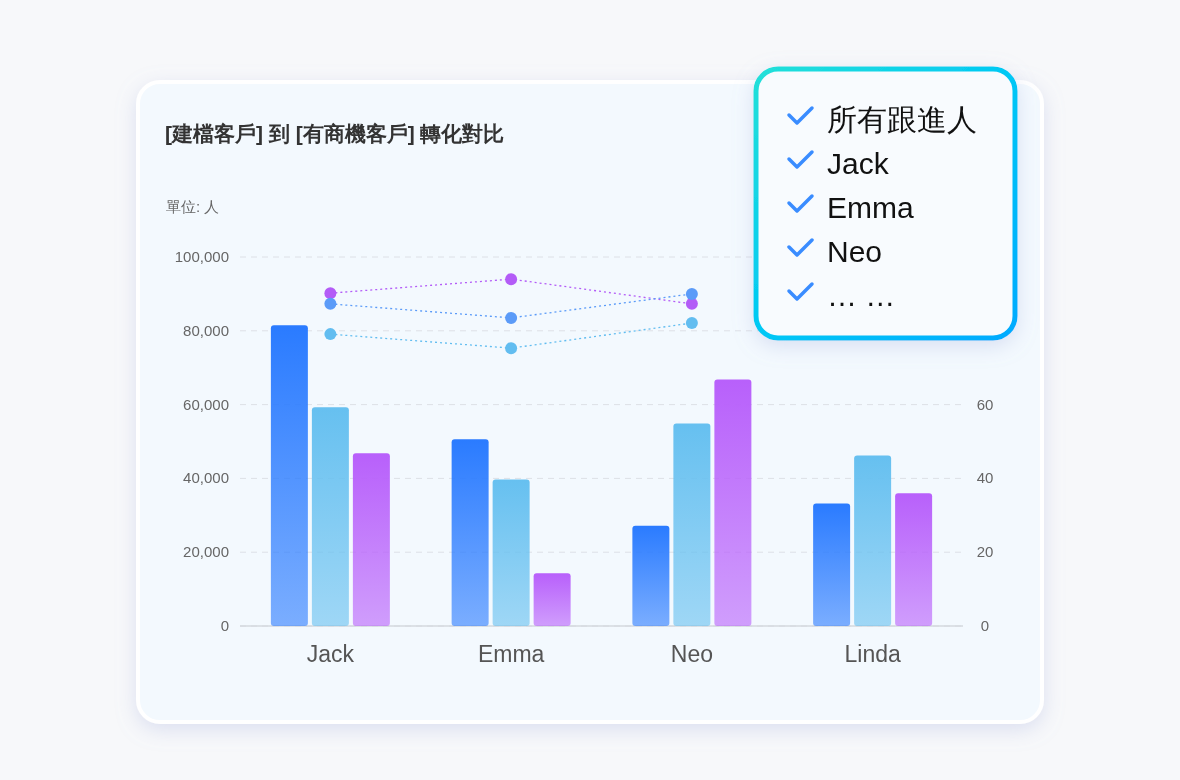 Image resolution: width=1180 pixels, height=780 pixels. Describe the element at coordinates (193, 206) in the screenshot. I see `y-axis-title: 單位: 人` at that location.